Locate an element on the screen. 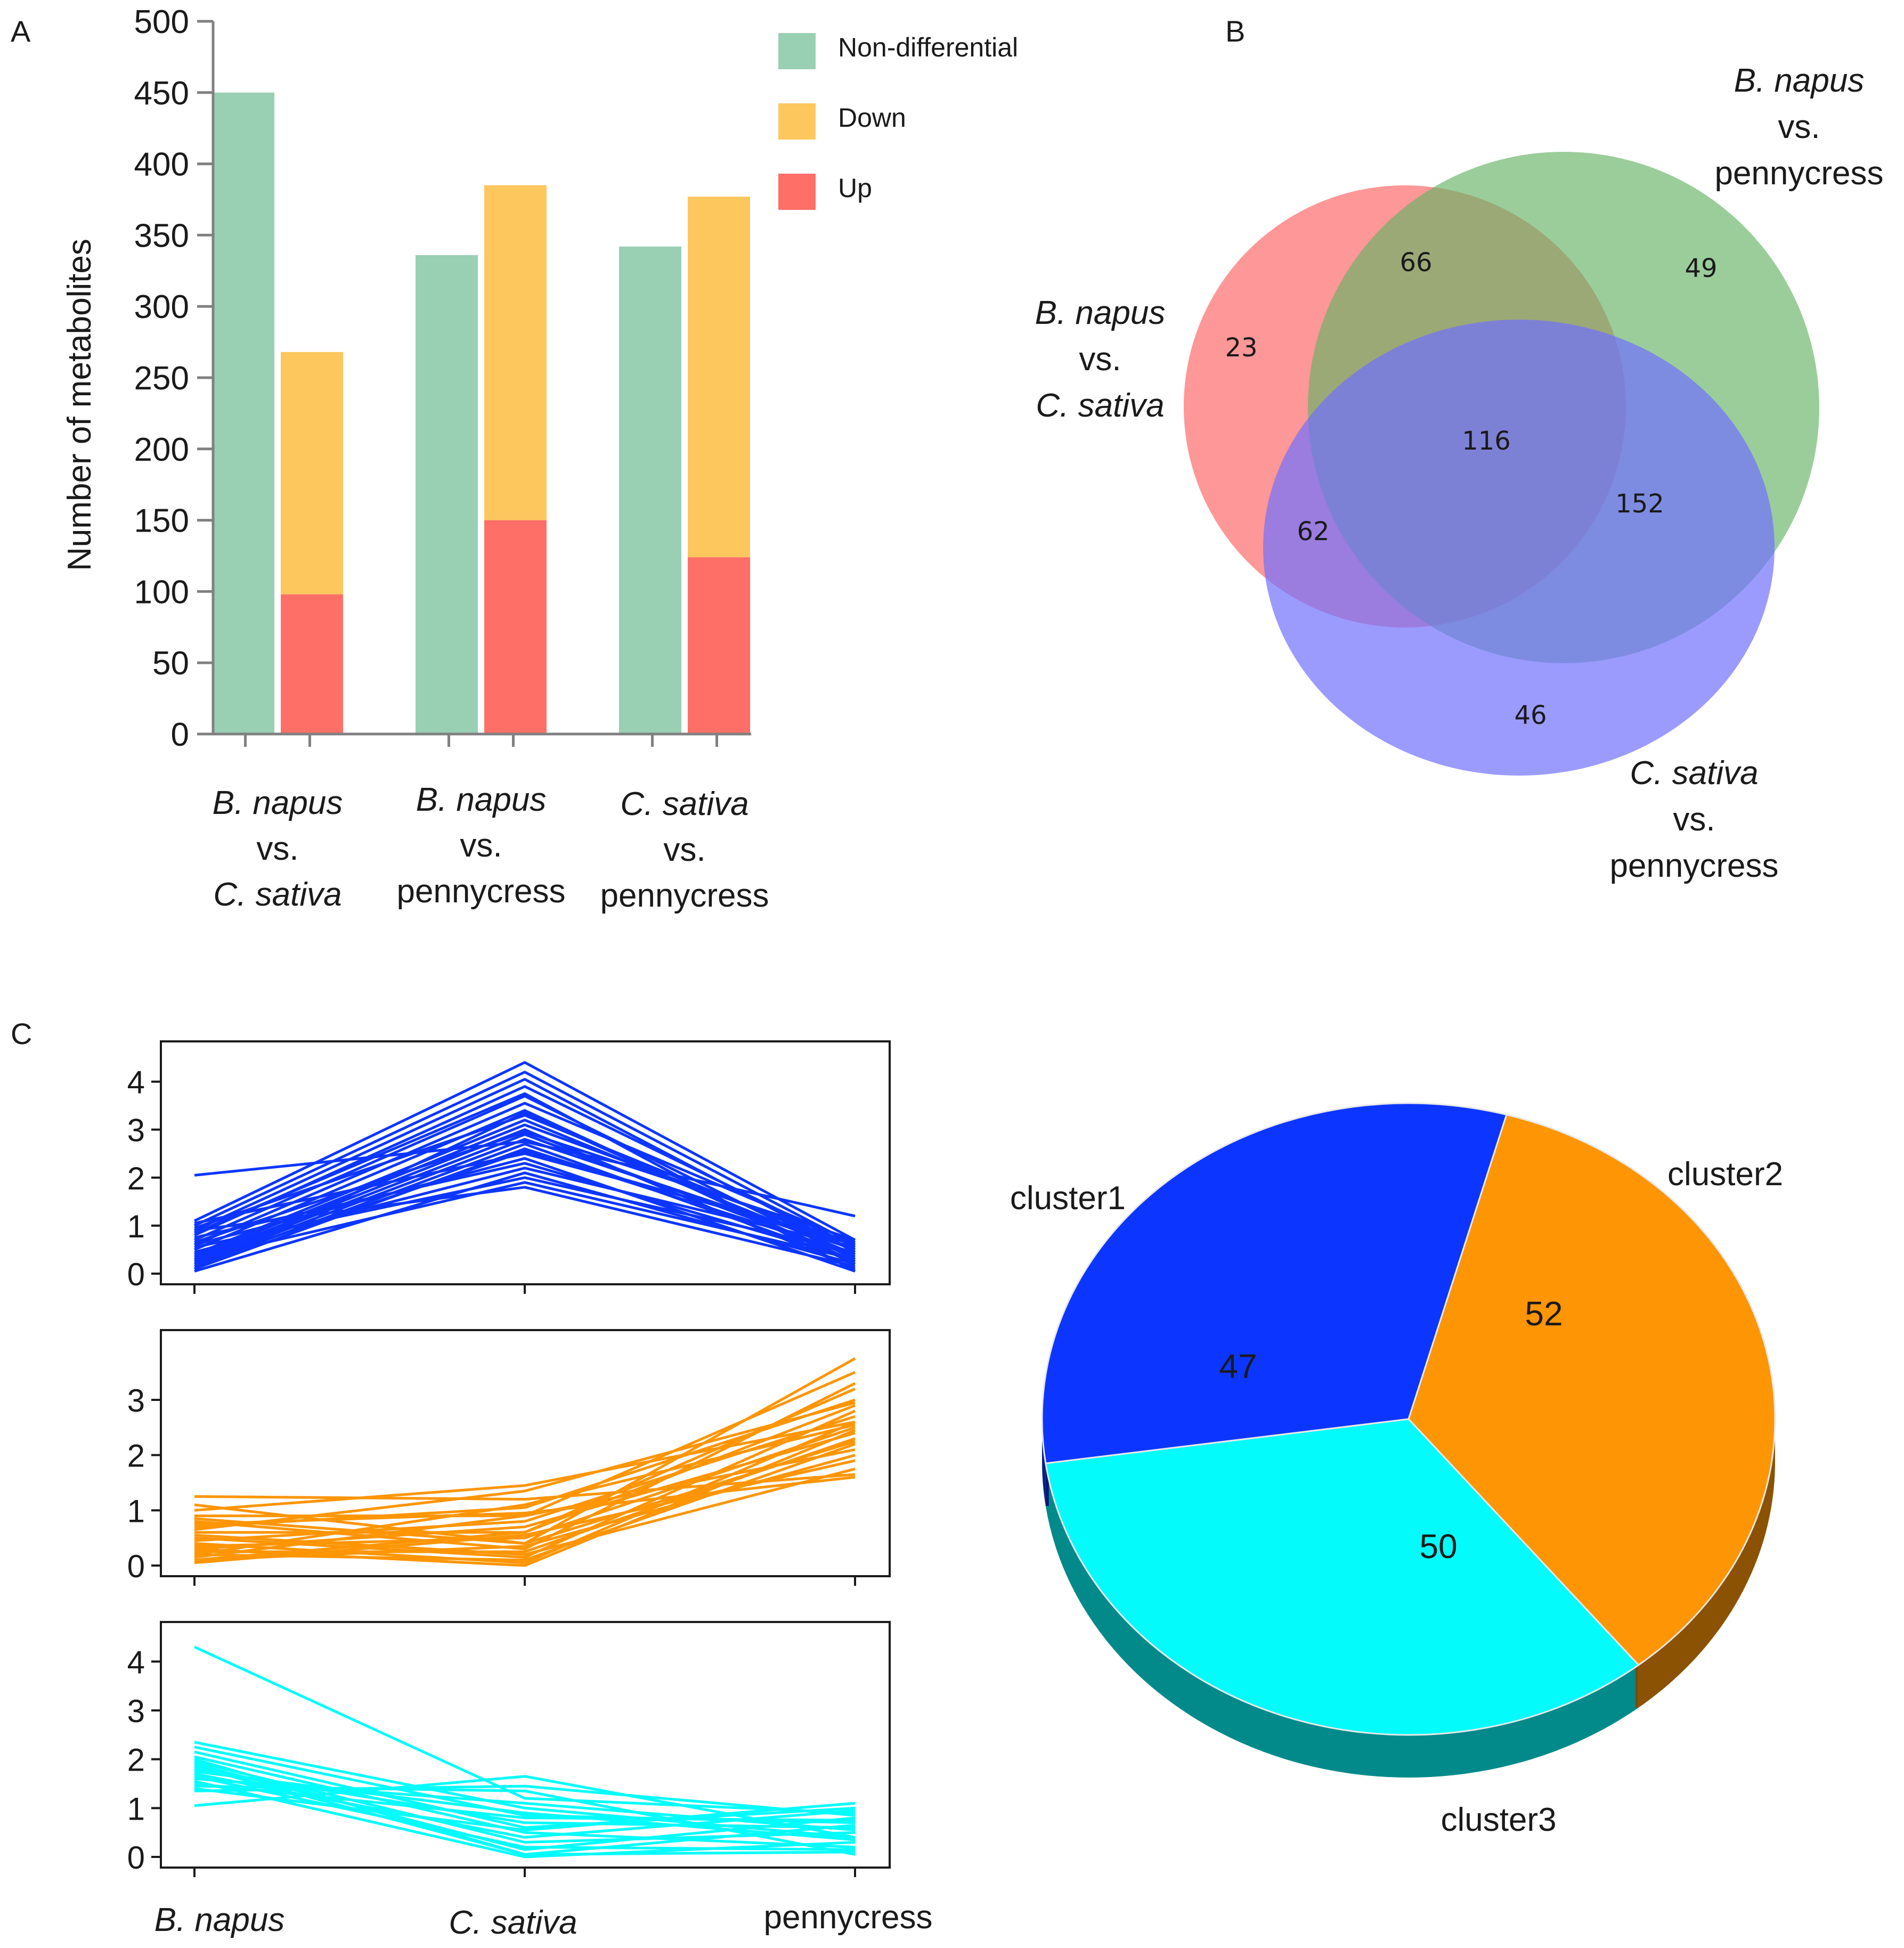  venn-count-green-only: 49 is located at coordinates (1701, 268).